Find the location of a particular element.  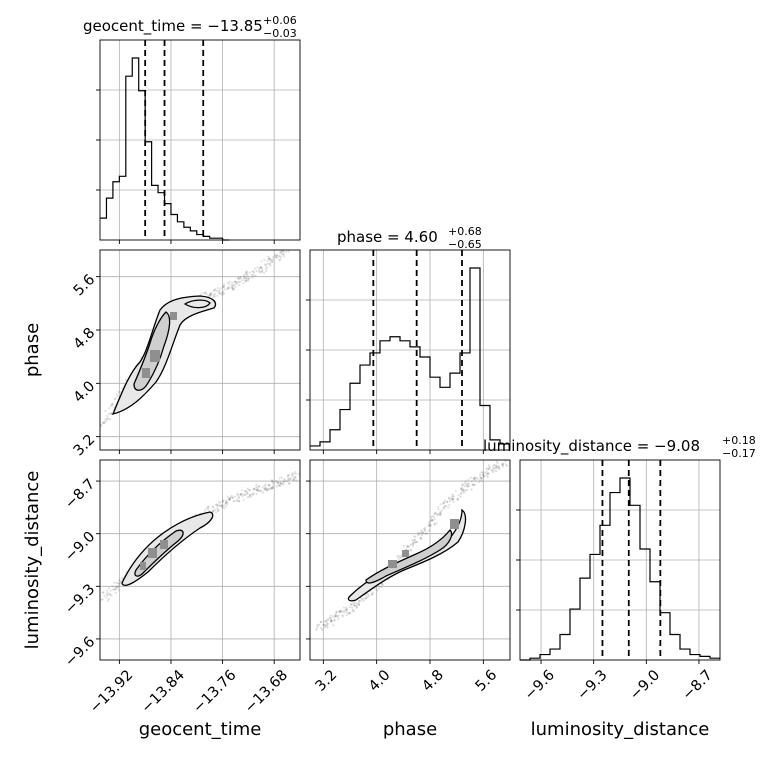

scatter-luminosity-distance-vs-geocent-time is located at coordinates (198, 561).